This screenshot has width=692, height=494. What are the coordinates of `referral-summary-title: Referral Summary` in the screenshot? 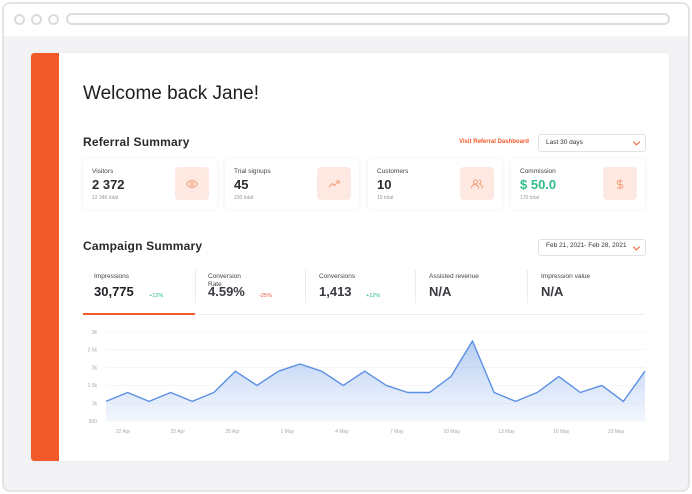 It's located at (136, 142).